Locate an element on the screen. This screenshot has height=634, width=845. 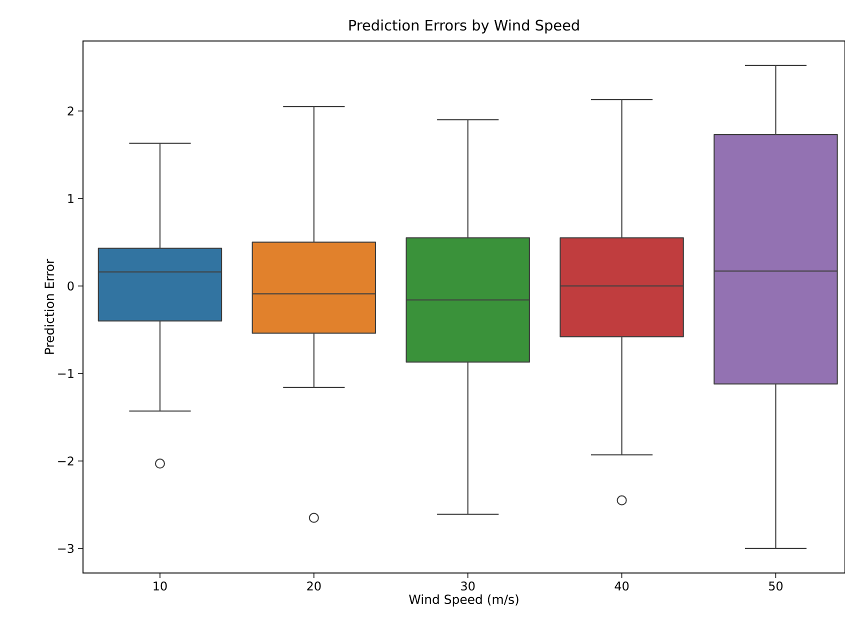
x-axis-title: Wind Speed (m/s) is located at coordinates (463, 600).